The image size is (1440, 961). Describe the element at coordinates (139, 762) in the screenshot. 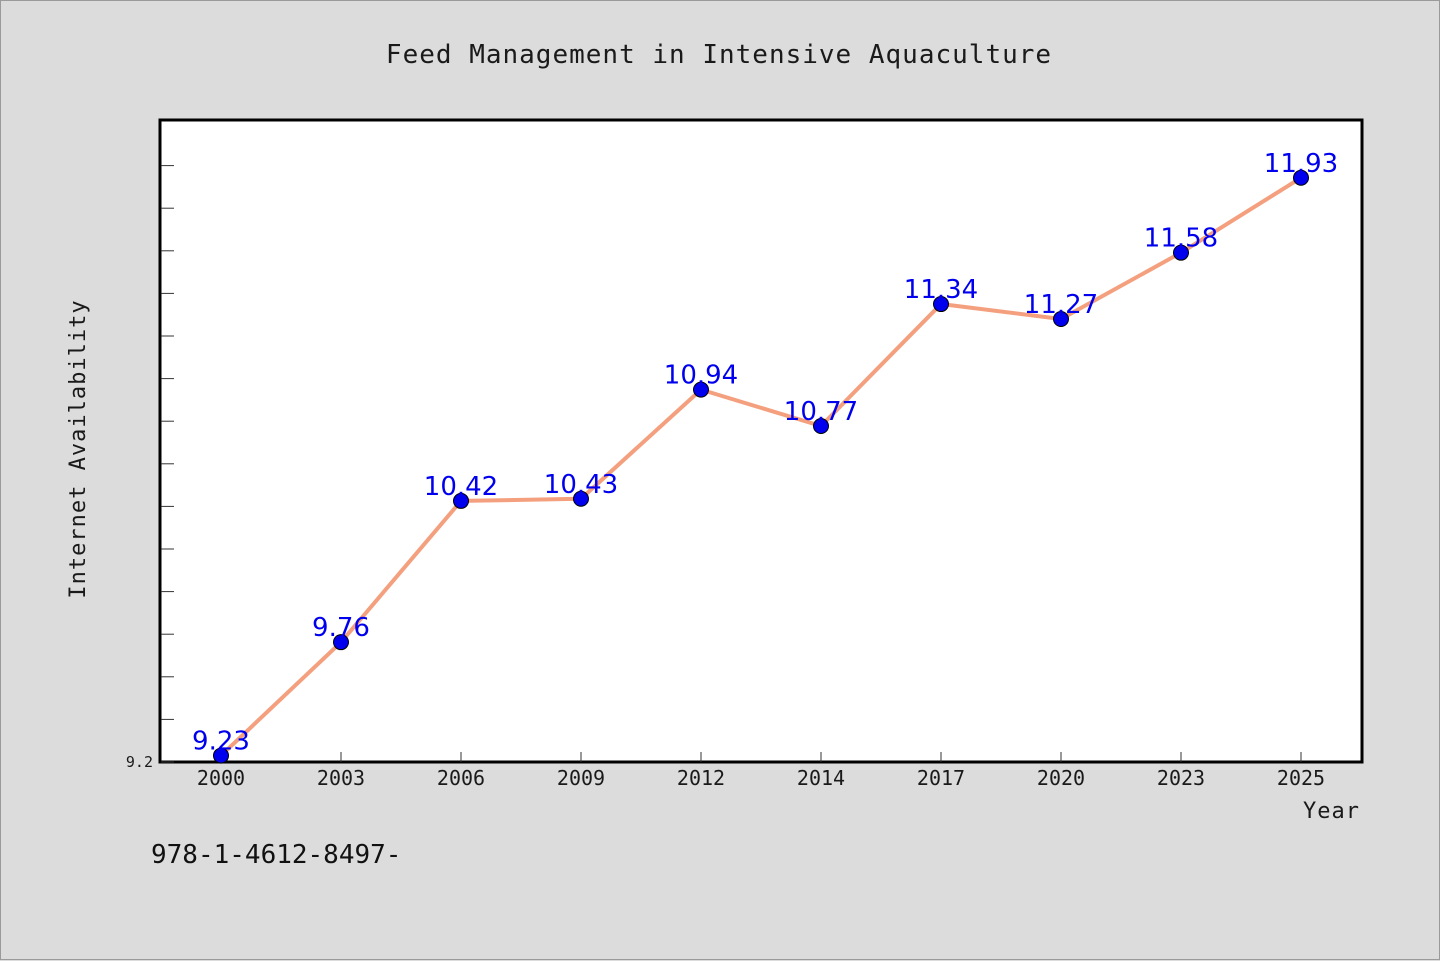

I see `y-tick-label-min: 9.2` at that location.